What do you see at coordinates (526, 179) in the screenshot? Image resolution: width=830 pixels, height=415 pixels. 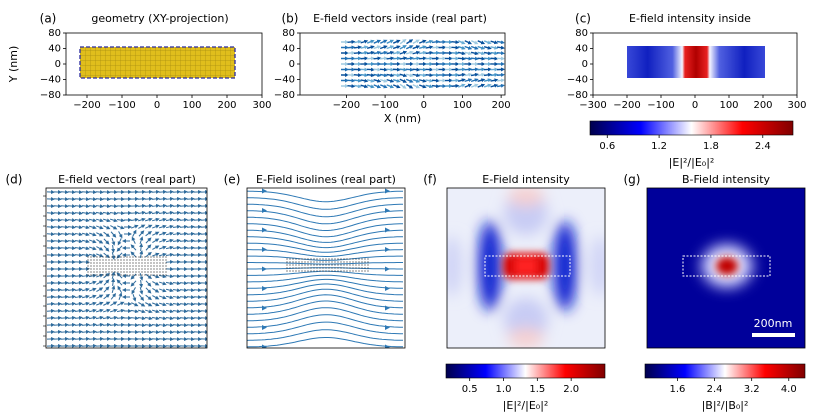 I see `panel-title: E-Field intensity` at bounding box center [526, 179].